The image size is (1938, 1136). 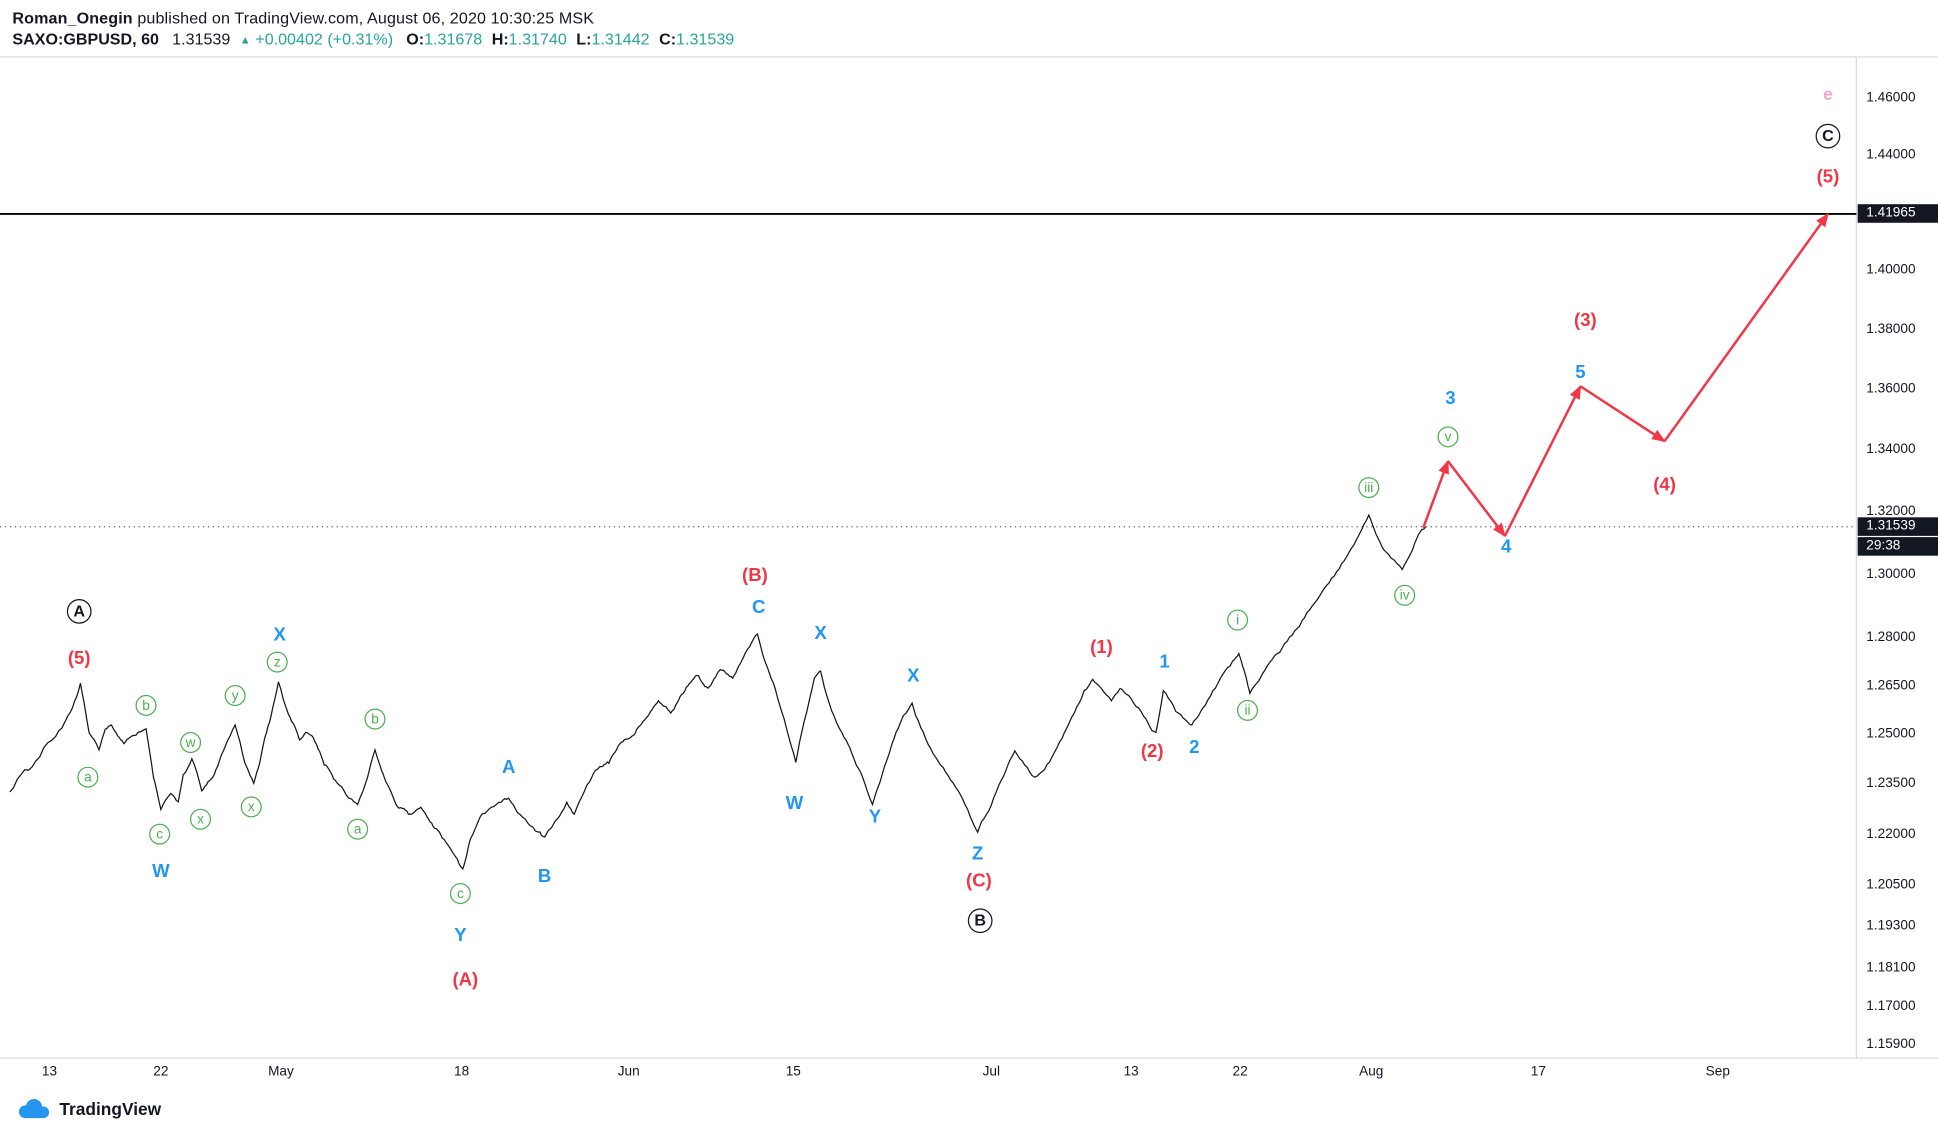 I want to click on author-name: Roman_Onegin, so click(x=72, y=18).